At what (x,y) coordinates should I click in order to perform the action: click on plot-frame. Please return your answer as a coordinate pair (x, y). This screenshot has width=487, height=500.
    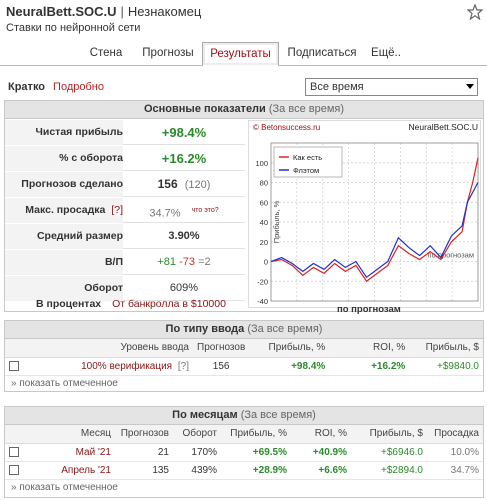
    Looking at the image, I should click on (374, 222).